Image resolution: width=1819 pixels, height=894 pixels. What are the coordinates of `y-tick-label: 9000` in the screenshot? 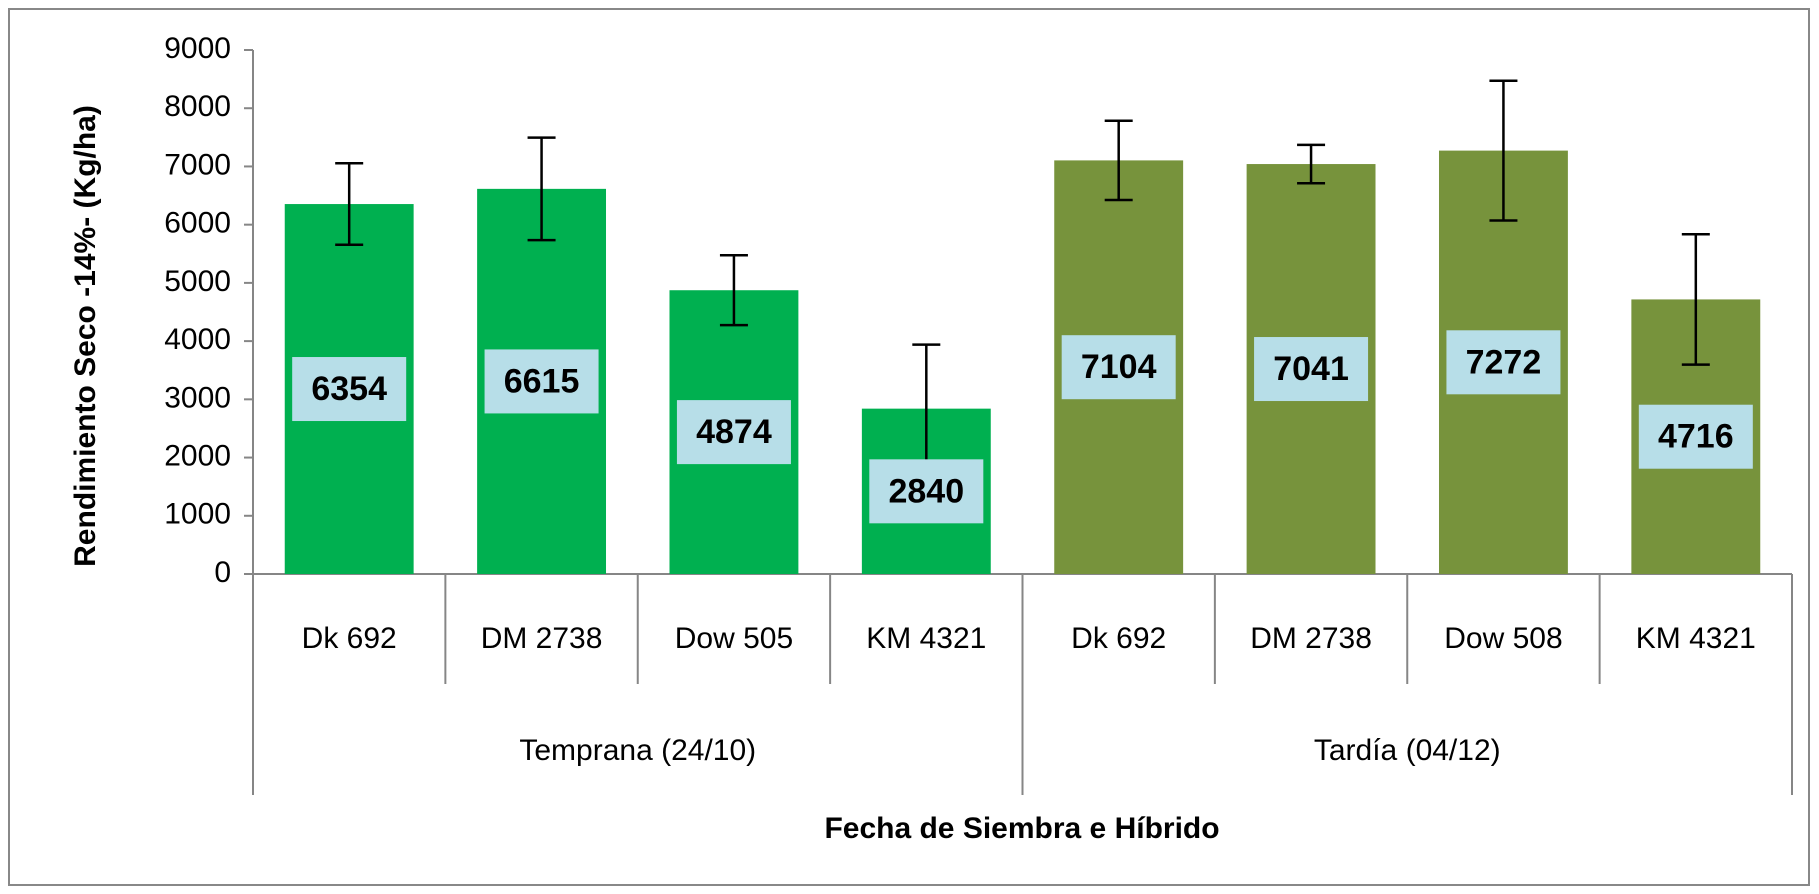 It's located at (197, 48).